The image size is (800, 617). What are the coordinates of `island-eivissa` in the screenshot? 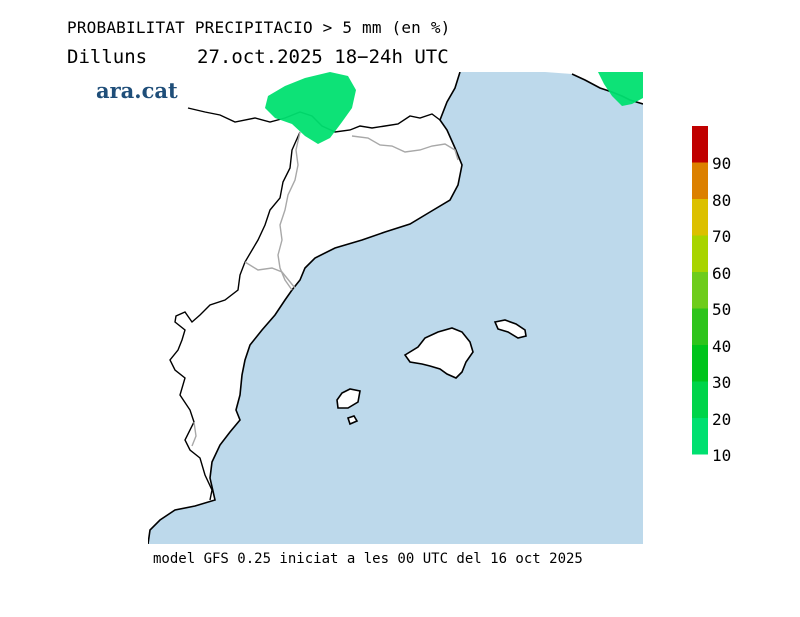 It's located at (348, 398).